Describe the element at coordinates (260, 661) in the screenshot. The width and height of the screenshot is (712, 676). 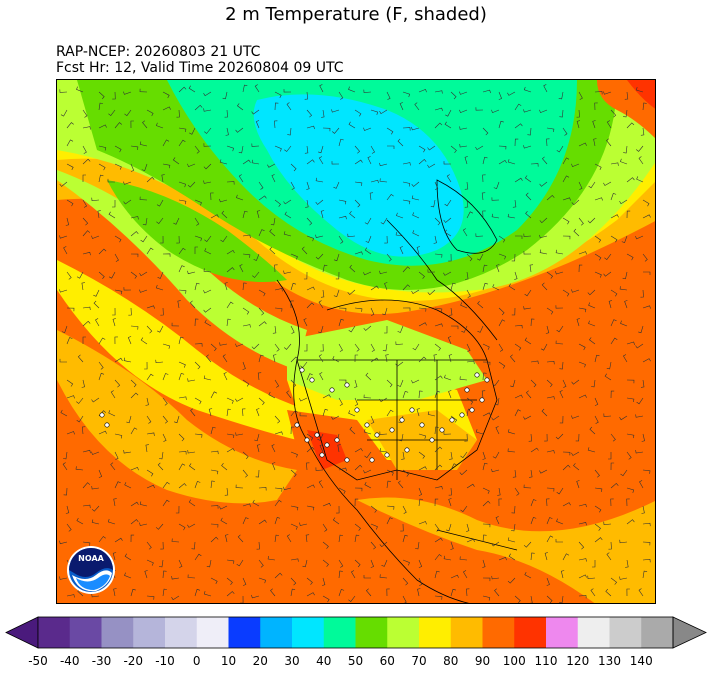
I see `colorbar-tick-label: 20` at that location.